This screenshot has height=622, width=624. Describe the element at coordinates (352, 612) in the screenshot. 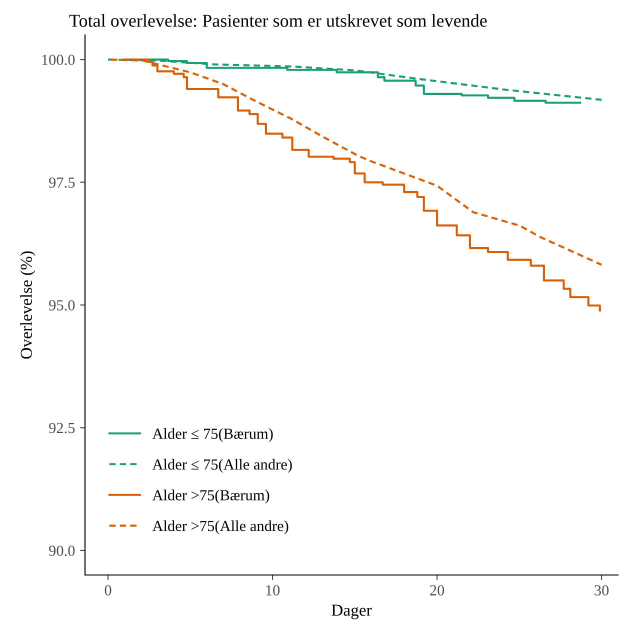

I see `x-axis-title: Dager` at that location.